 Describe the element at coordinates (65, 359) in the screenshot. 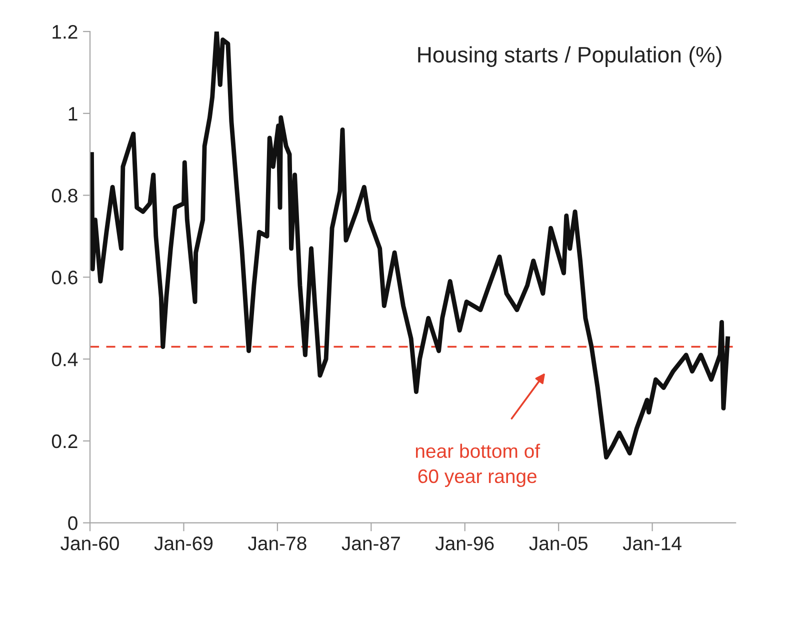

I see `y-tick-label: 0.4` at that location.